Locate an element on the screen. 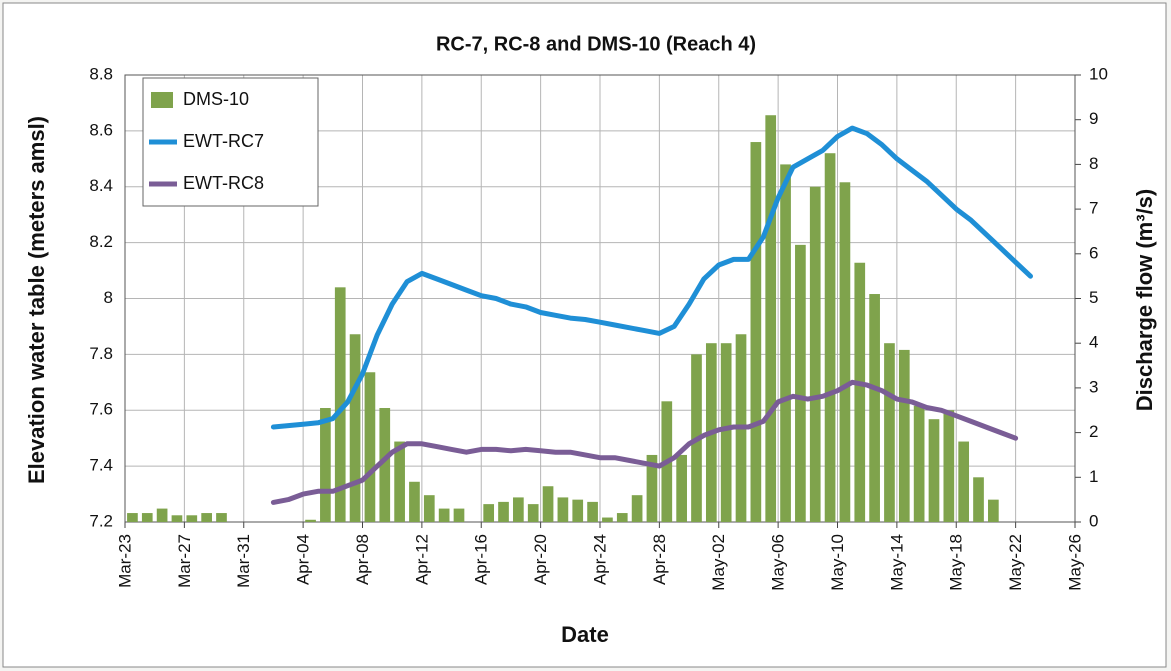  y2-tick-label: 1 is located at coordinates (1093, 476).